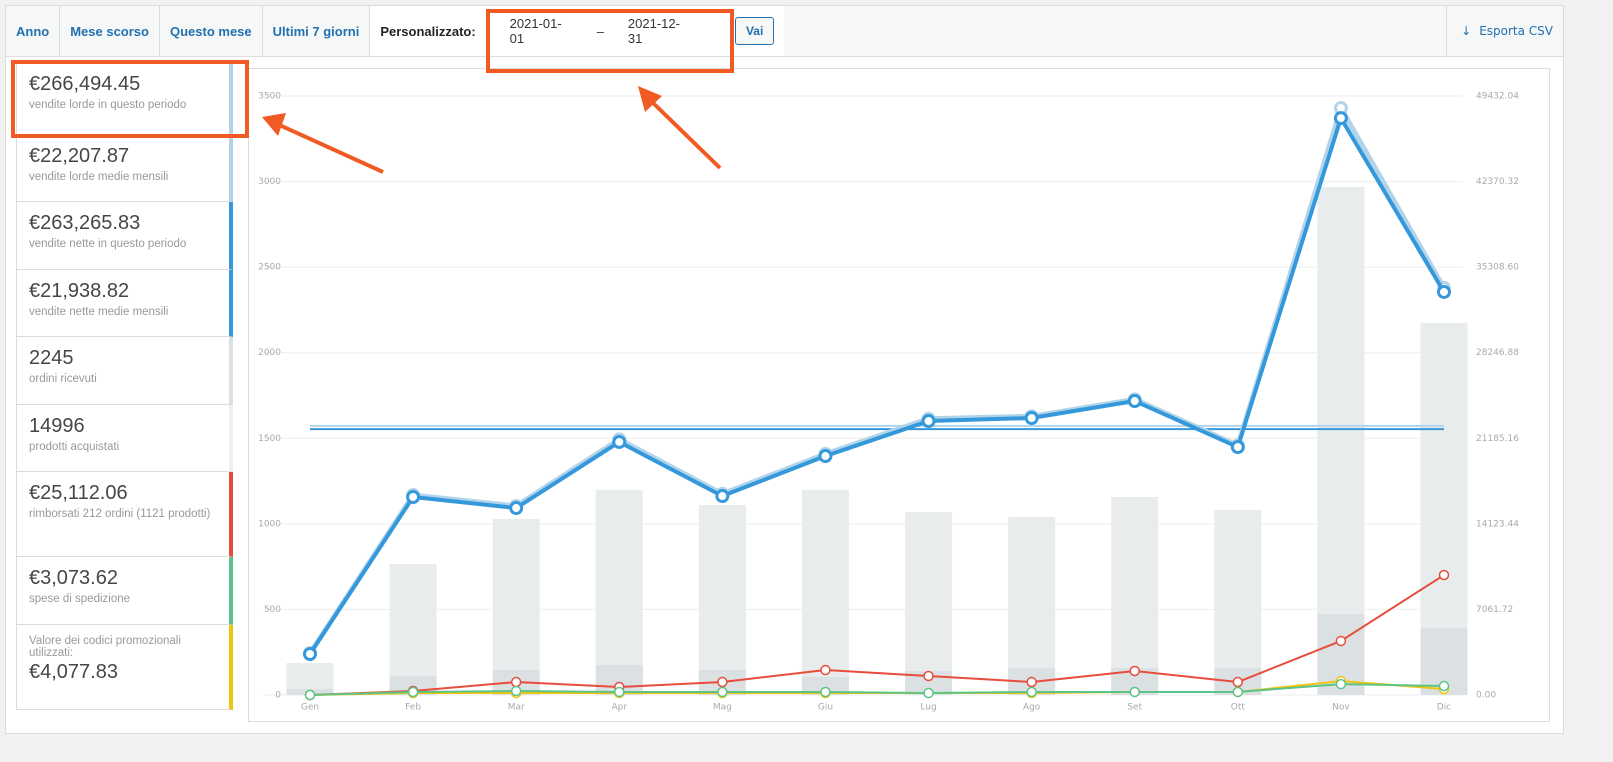 This screenshot has height=762, width=1613. Describe the element at coordinates (619, 708) in the screenshot. I see `x-tick-label: Apr` at that location.